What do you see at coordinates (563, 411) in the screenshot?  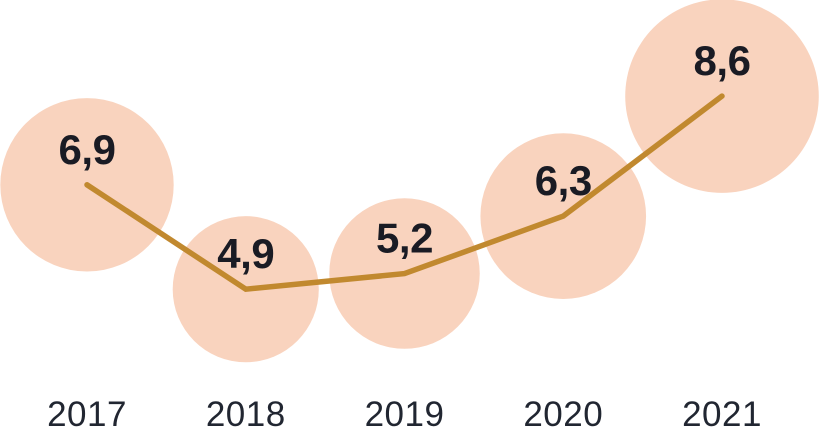 I see `x-axis-label-2020: 2020` at bounding box center [563, 411].